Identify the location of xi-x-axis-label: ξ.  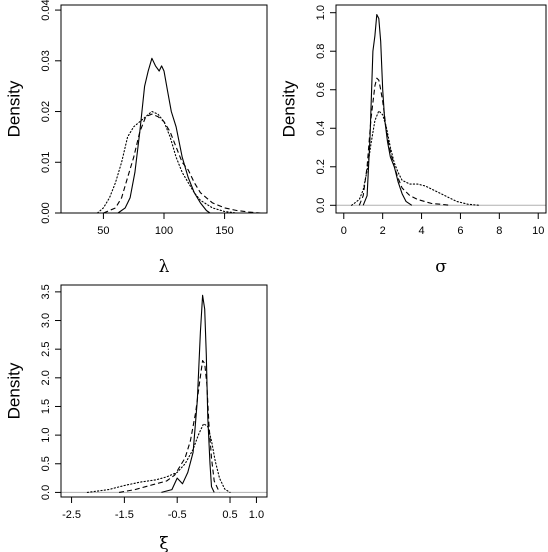
(163, 543).